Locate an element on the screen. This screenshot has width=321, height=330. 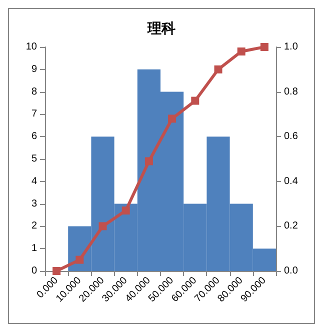
y2-tick-label: 0.0 is located at coordinates (291, 271).